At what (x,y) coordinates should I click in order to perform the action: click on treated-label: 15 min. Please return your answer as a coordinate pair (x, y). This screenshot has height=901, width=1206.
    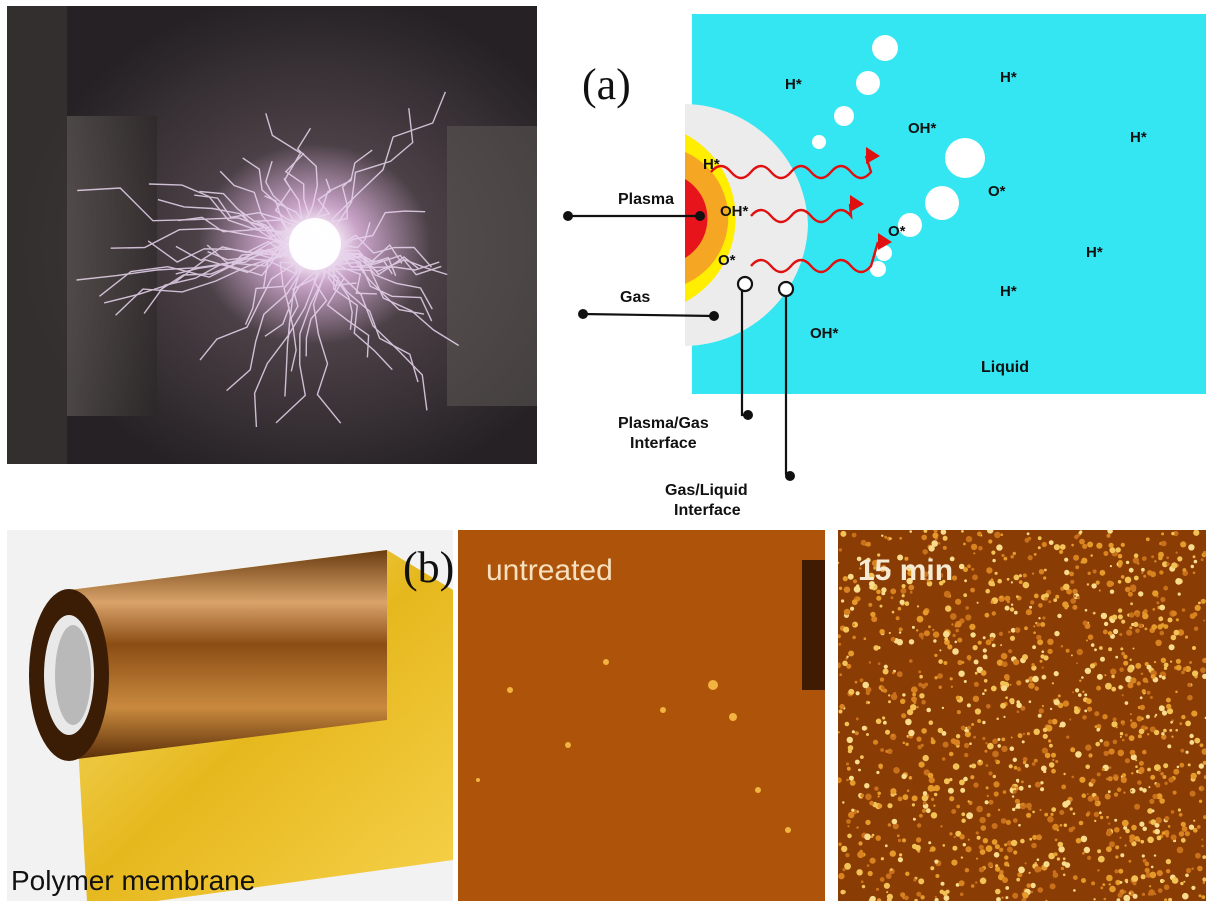
    Looking at the image, I should click on (905, 570).